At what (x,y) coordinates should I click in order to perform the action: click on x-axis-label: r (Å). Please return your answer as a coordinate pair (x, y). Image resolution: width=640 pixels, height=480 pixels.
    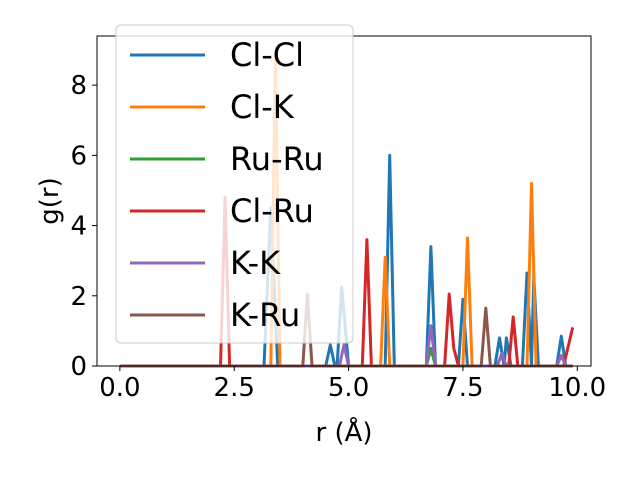
    Looking at the image, I should click on (343, 432).